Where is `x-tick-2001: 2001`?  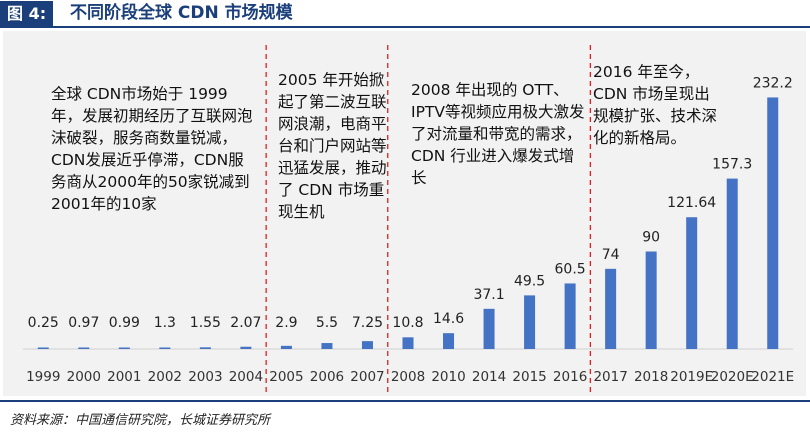 x-tick-2001: 2001 is located at coordinates (124, 377).